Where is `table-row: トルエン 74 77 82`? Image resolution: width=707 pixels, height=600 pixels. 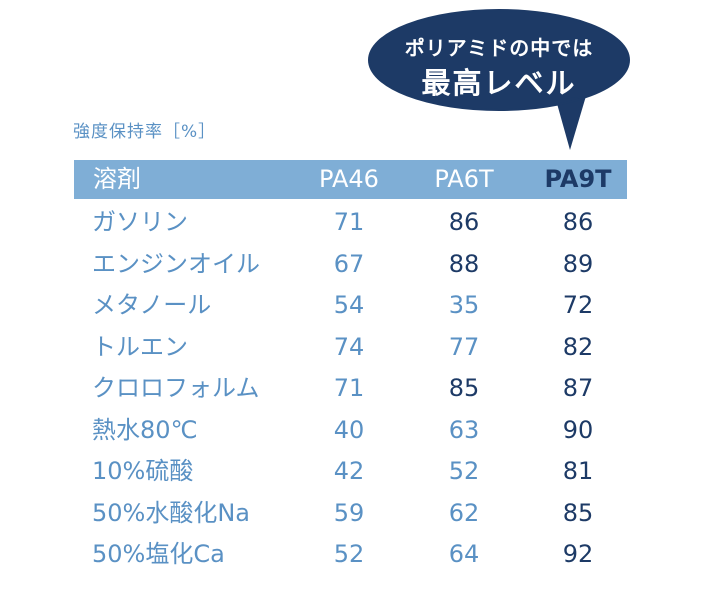
table-row: トルエン 74 77 82 is located at coordinates (350, 347).